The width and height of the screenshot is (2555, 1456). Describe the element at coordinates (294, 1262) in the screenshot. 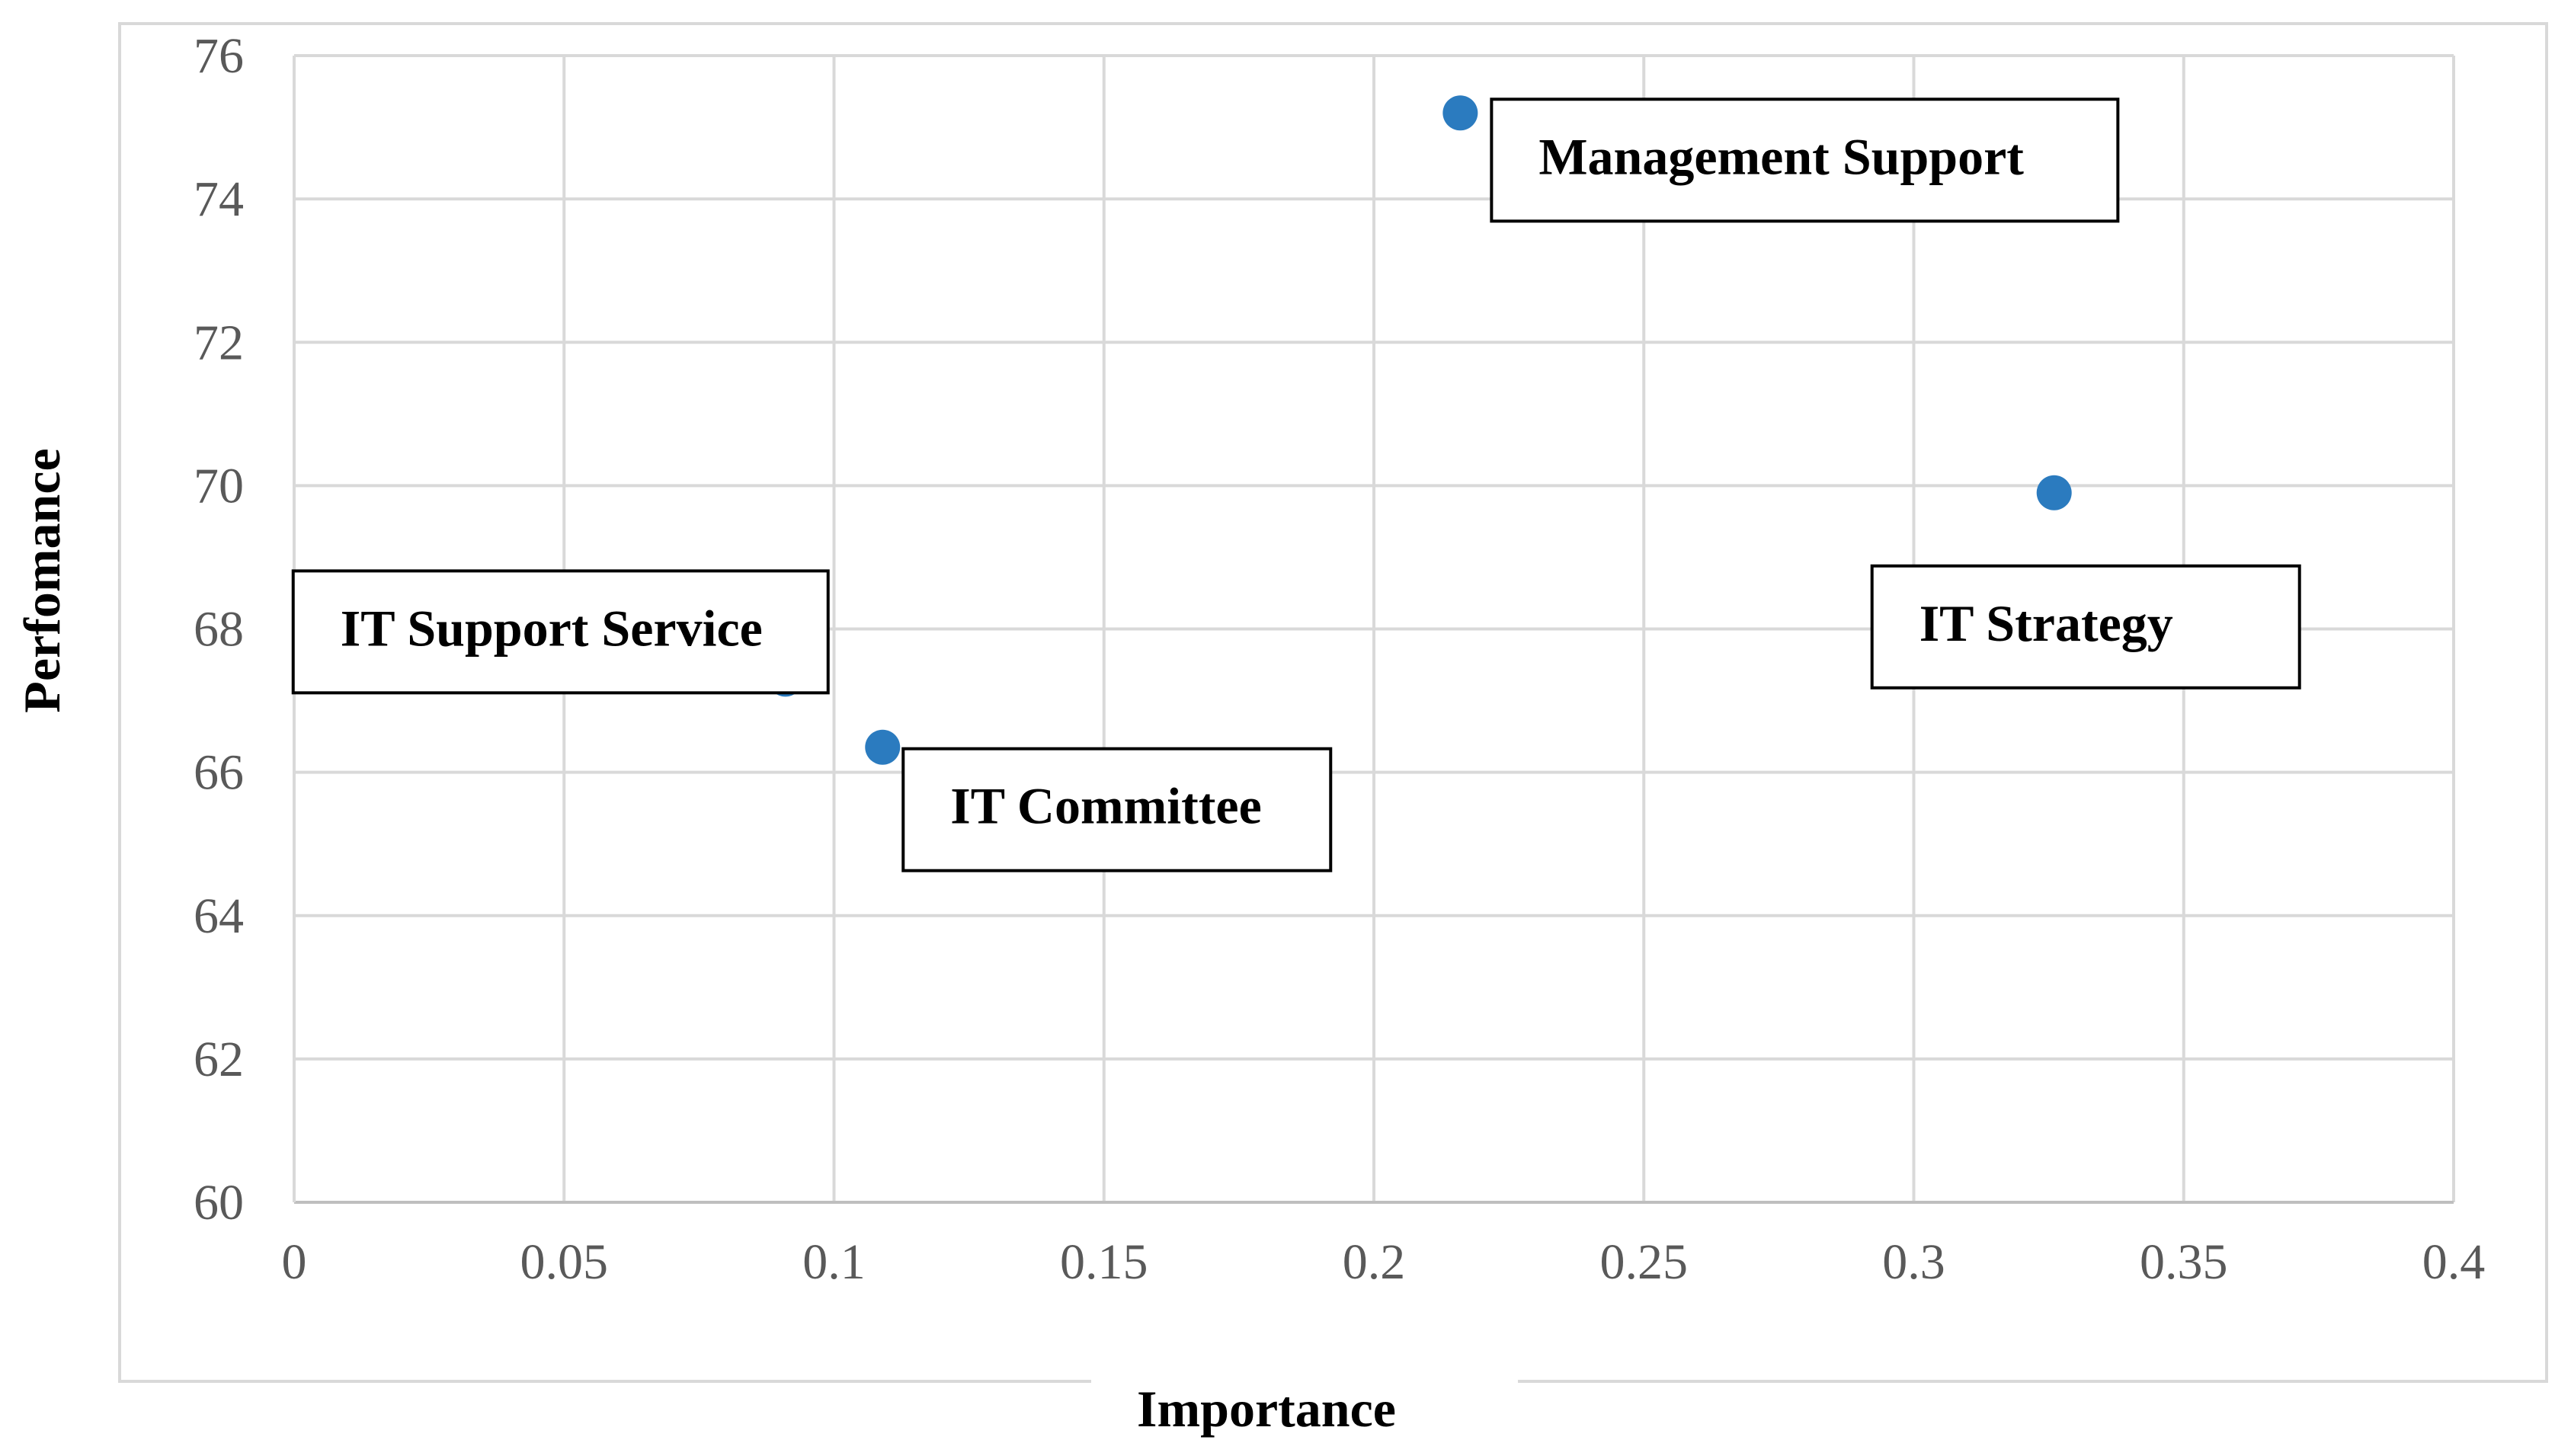

I see `x-tick-label: 0` at that location.